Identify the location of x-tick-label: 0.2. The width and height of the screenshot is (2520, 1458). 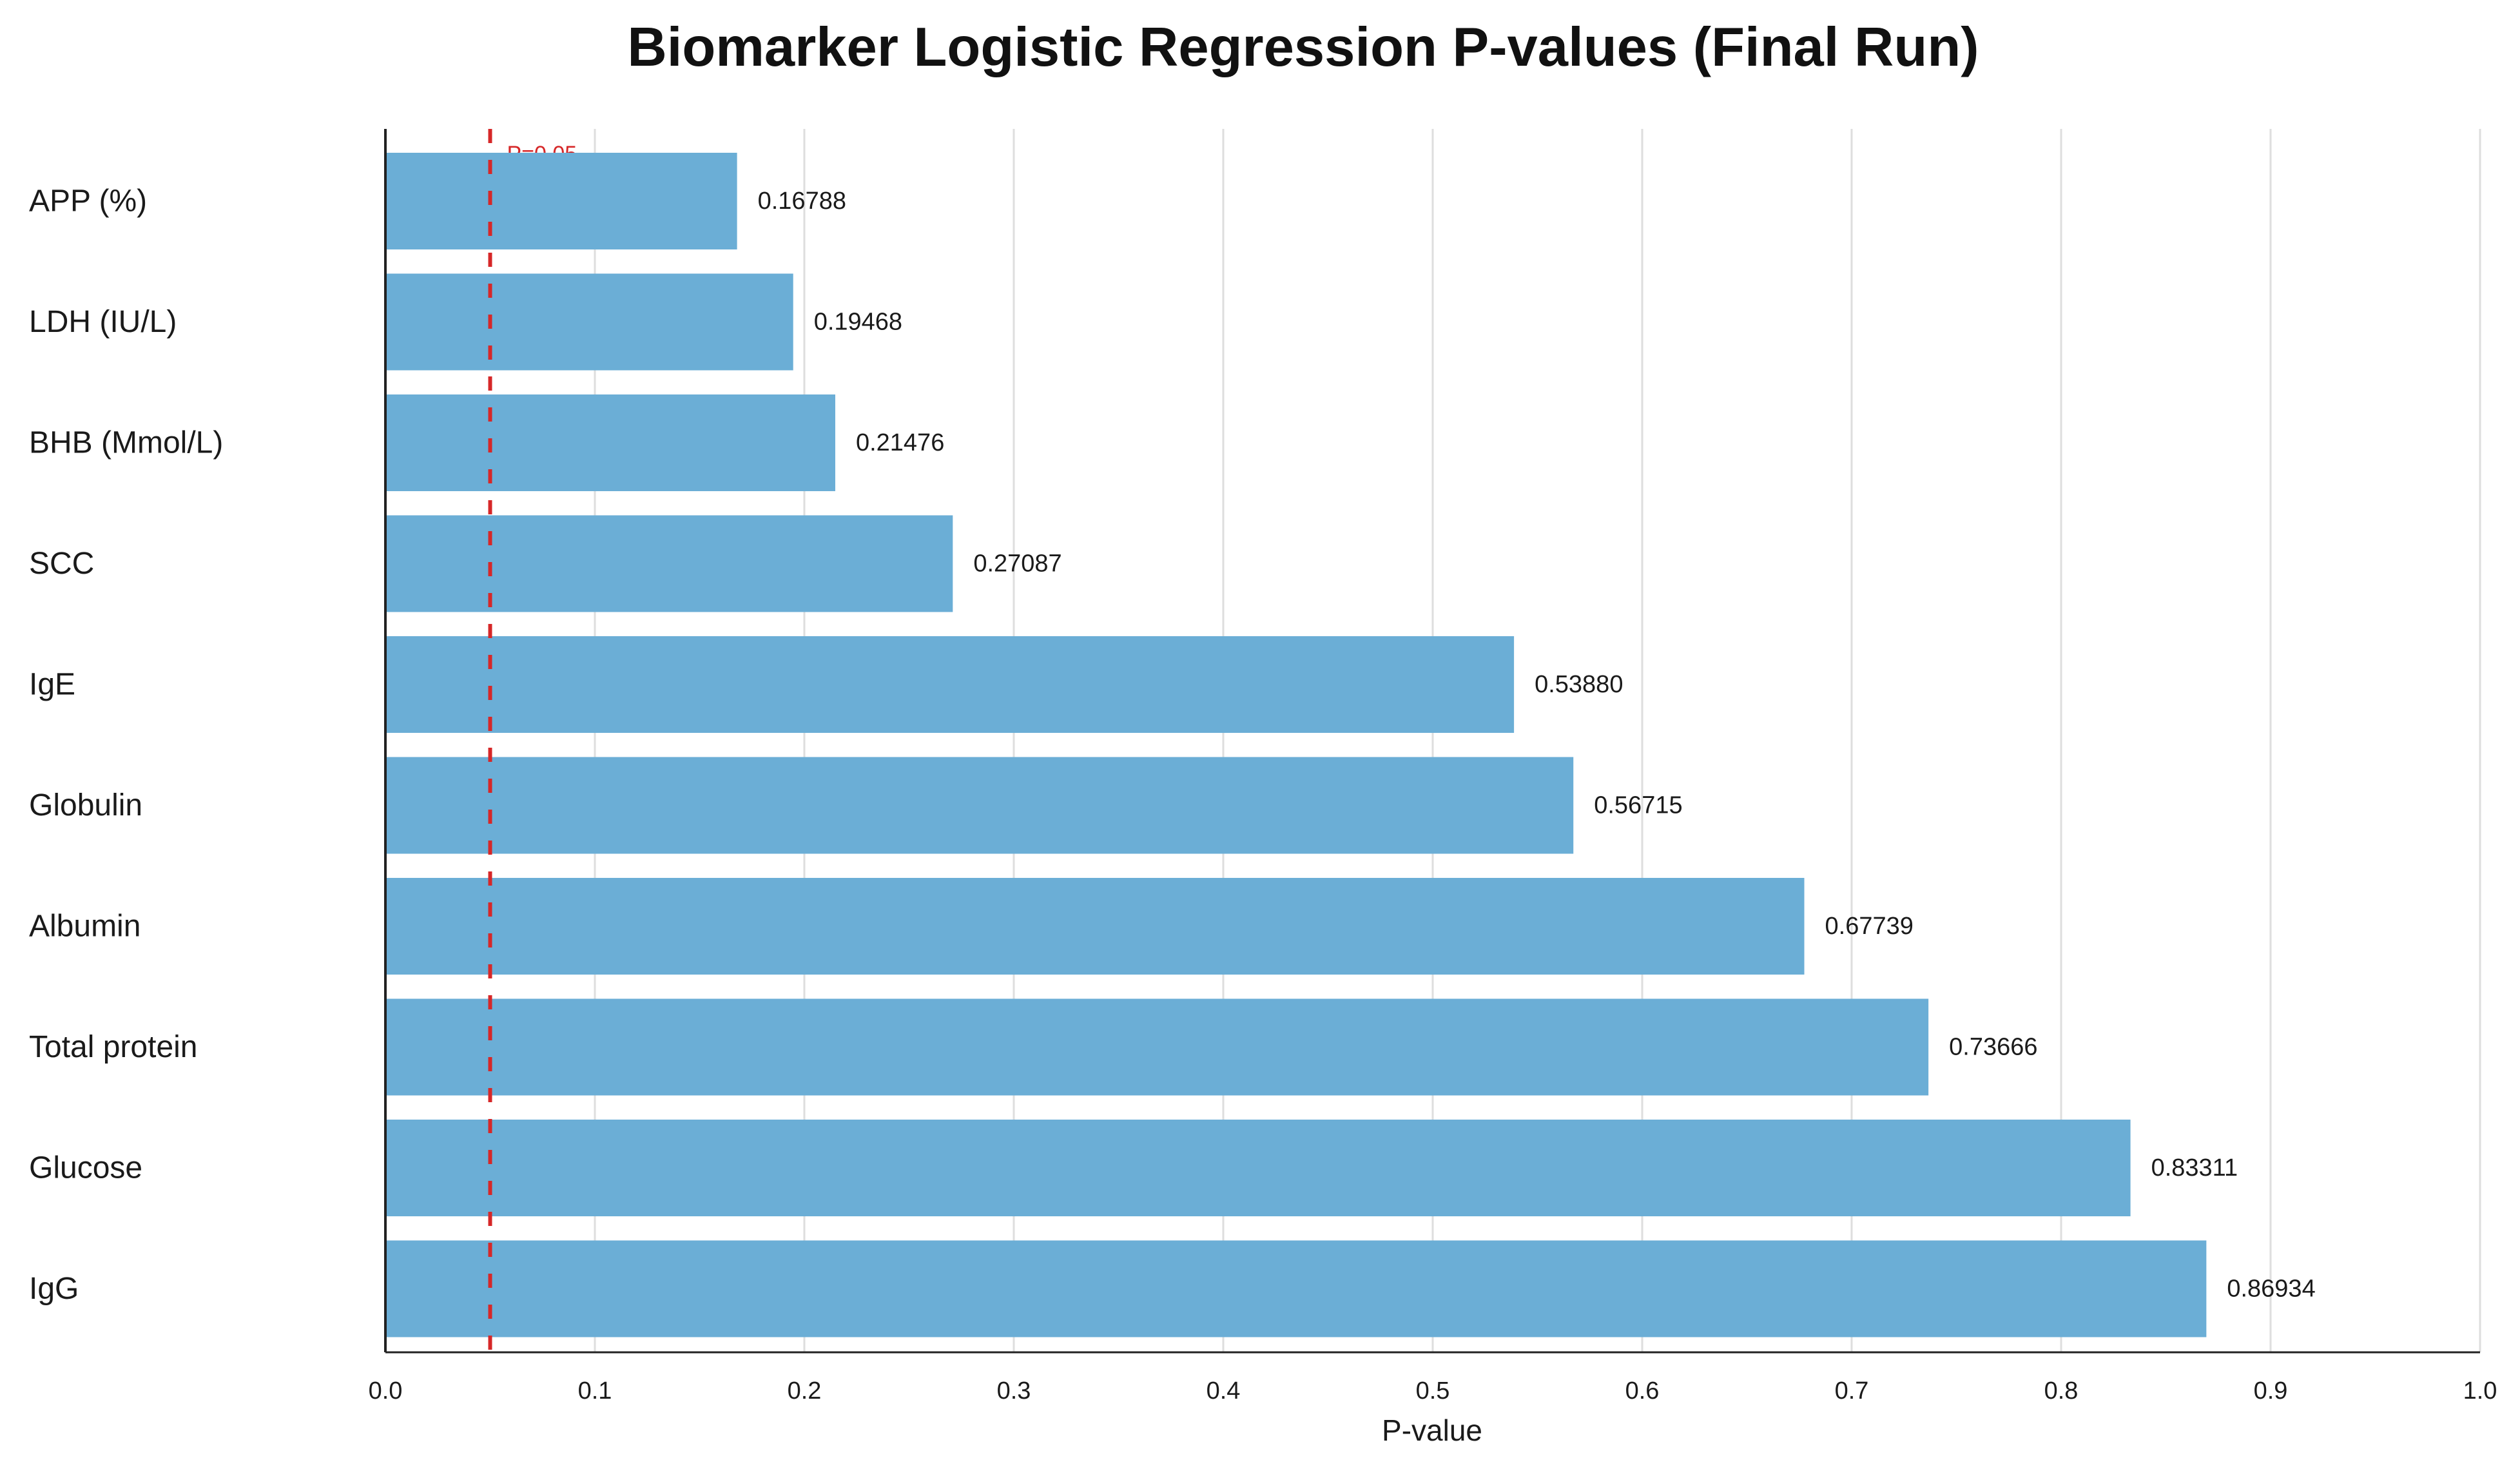
(805, 1391).